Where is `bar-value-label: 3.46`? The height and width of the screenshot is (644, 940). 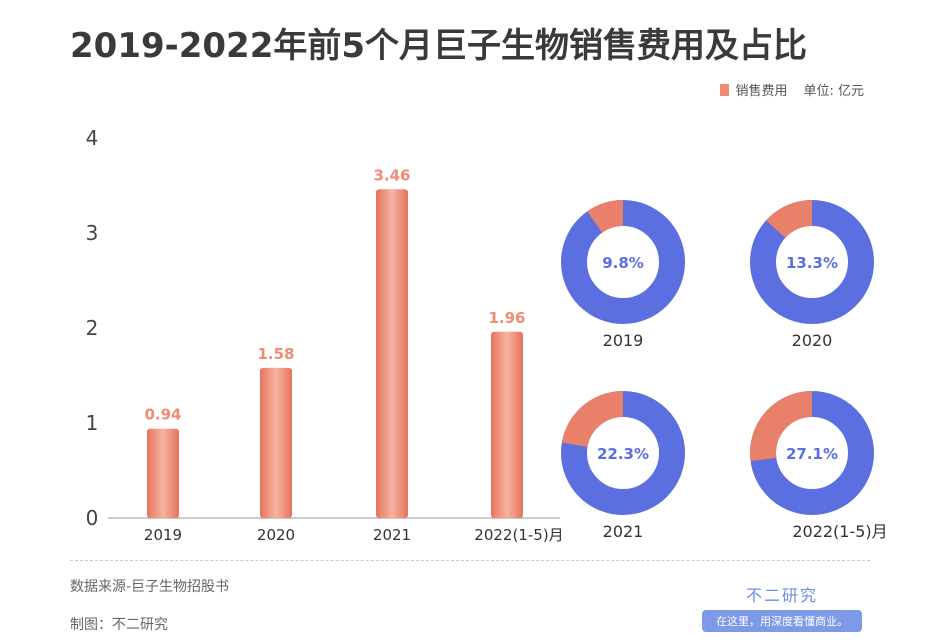 bar-value-label: 3.46 is located at coordinates (391, 175).